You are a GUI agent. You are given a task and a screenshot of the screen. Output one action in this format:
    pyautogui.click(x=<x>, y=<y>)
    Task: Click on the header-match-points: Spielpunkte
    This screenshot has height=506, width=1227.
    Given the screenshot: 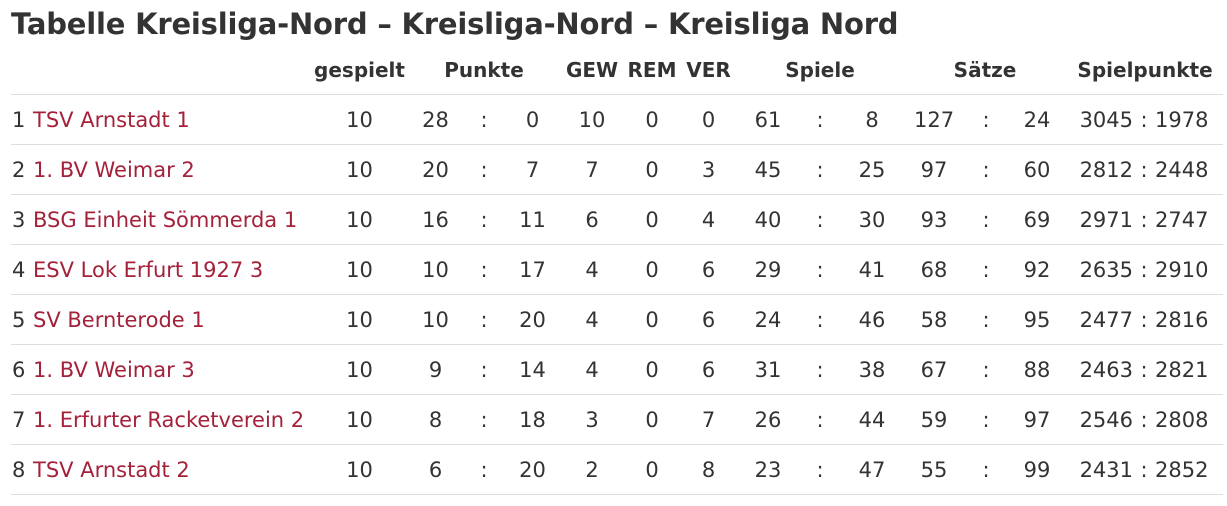 What is the action you would take?
    pyautogui.click(x=1145, y=70)
    